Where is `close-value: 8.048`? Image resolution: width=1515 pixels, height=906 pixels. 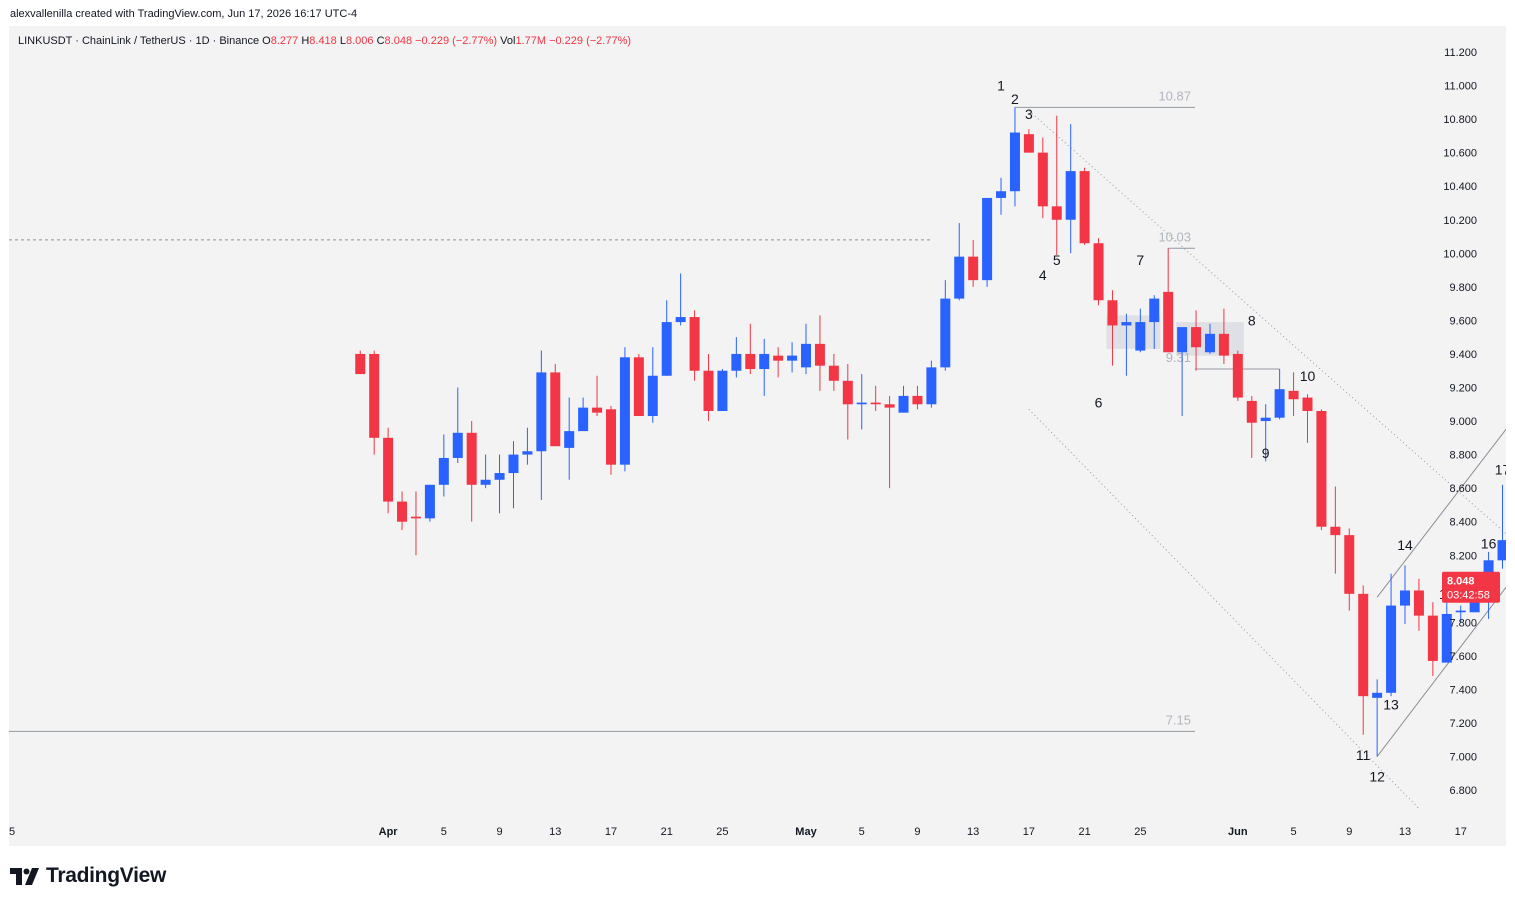
close-value: 8.048 is located at coordinates (399, 41).